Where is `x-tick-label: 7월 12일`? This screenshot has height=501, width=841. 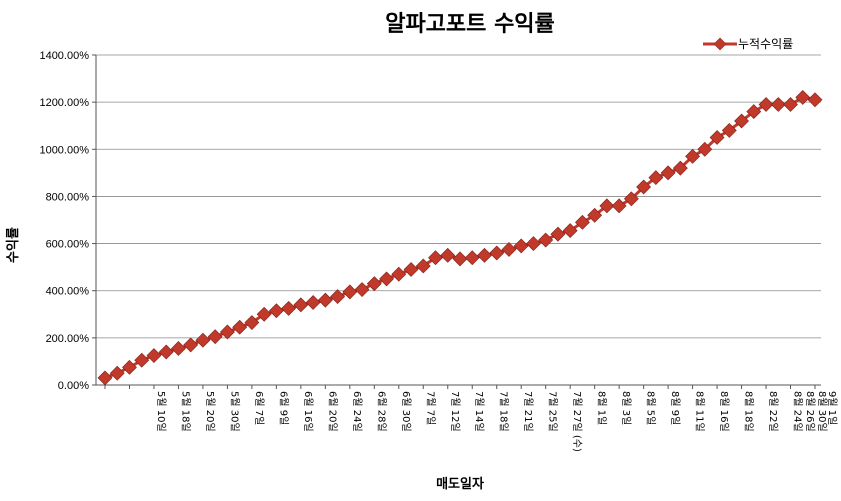
x-tick-label: 7월 12일 is located at coordinates (455, 411).